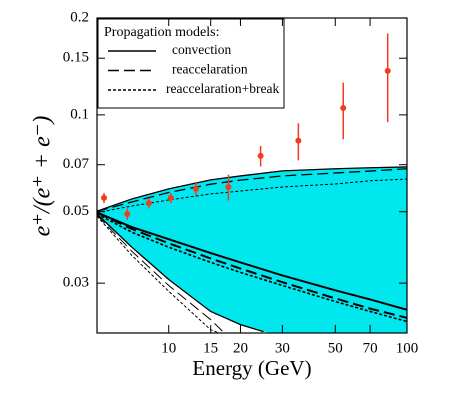  I want to click on x-tick-label: 15, so click(210, 348).